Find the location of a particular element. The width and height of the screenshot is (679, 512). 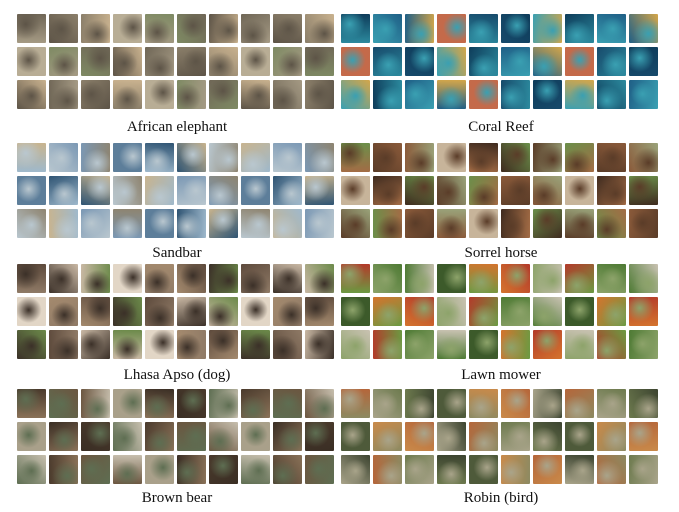

panel-caption: Sorrel horse is located at coordinates (501, 253).